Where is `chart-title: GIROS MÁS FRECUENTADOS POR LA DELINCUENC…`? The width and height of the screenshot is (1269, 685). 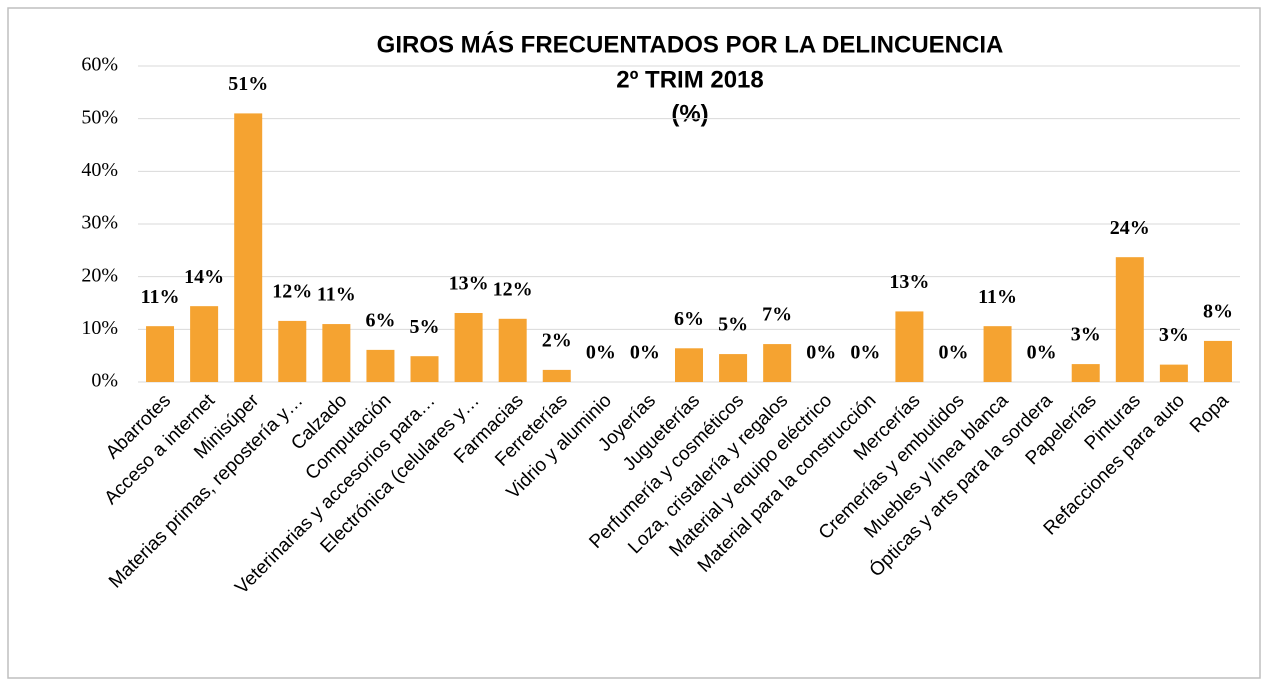 chart-title: GIROS MÁS FRECUENTADOS POR LA DELINCUENC… is located at coordinates (690, 44).